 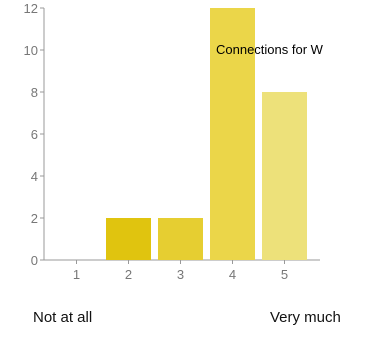 I want to click on y-tick-label: 6, so click(x=34, y=134).